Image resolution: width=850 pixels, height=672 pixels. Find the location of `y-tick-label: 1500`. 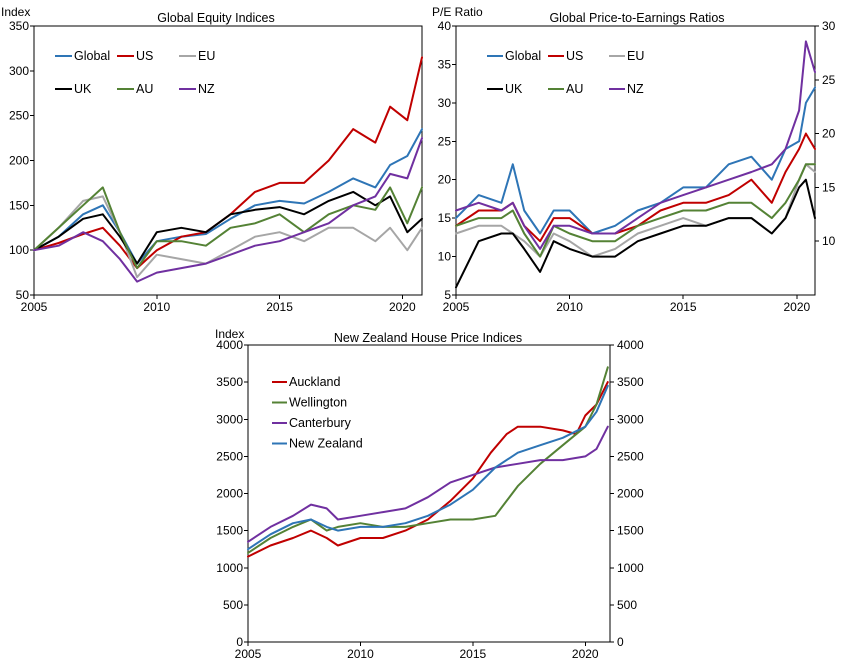

y-tick-label: 1500 is located at coordinates (229, 531).